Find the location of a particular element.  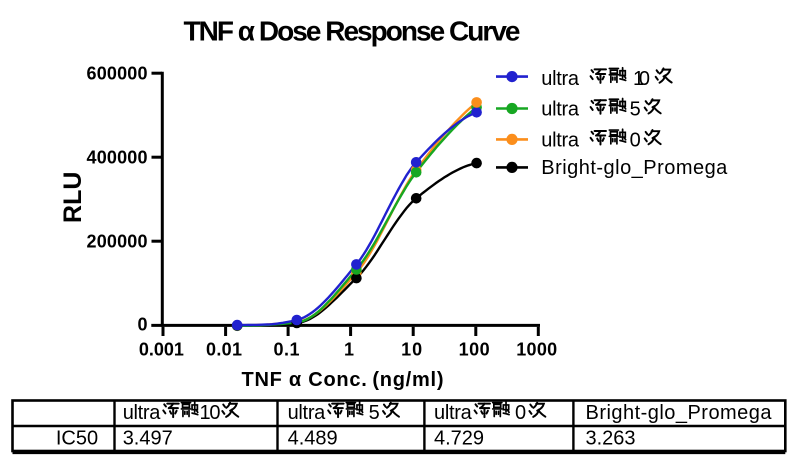

svg-text: 0.1 is located at coordinates (287, 350).